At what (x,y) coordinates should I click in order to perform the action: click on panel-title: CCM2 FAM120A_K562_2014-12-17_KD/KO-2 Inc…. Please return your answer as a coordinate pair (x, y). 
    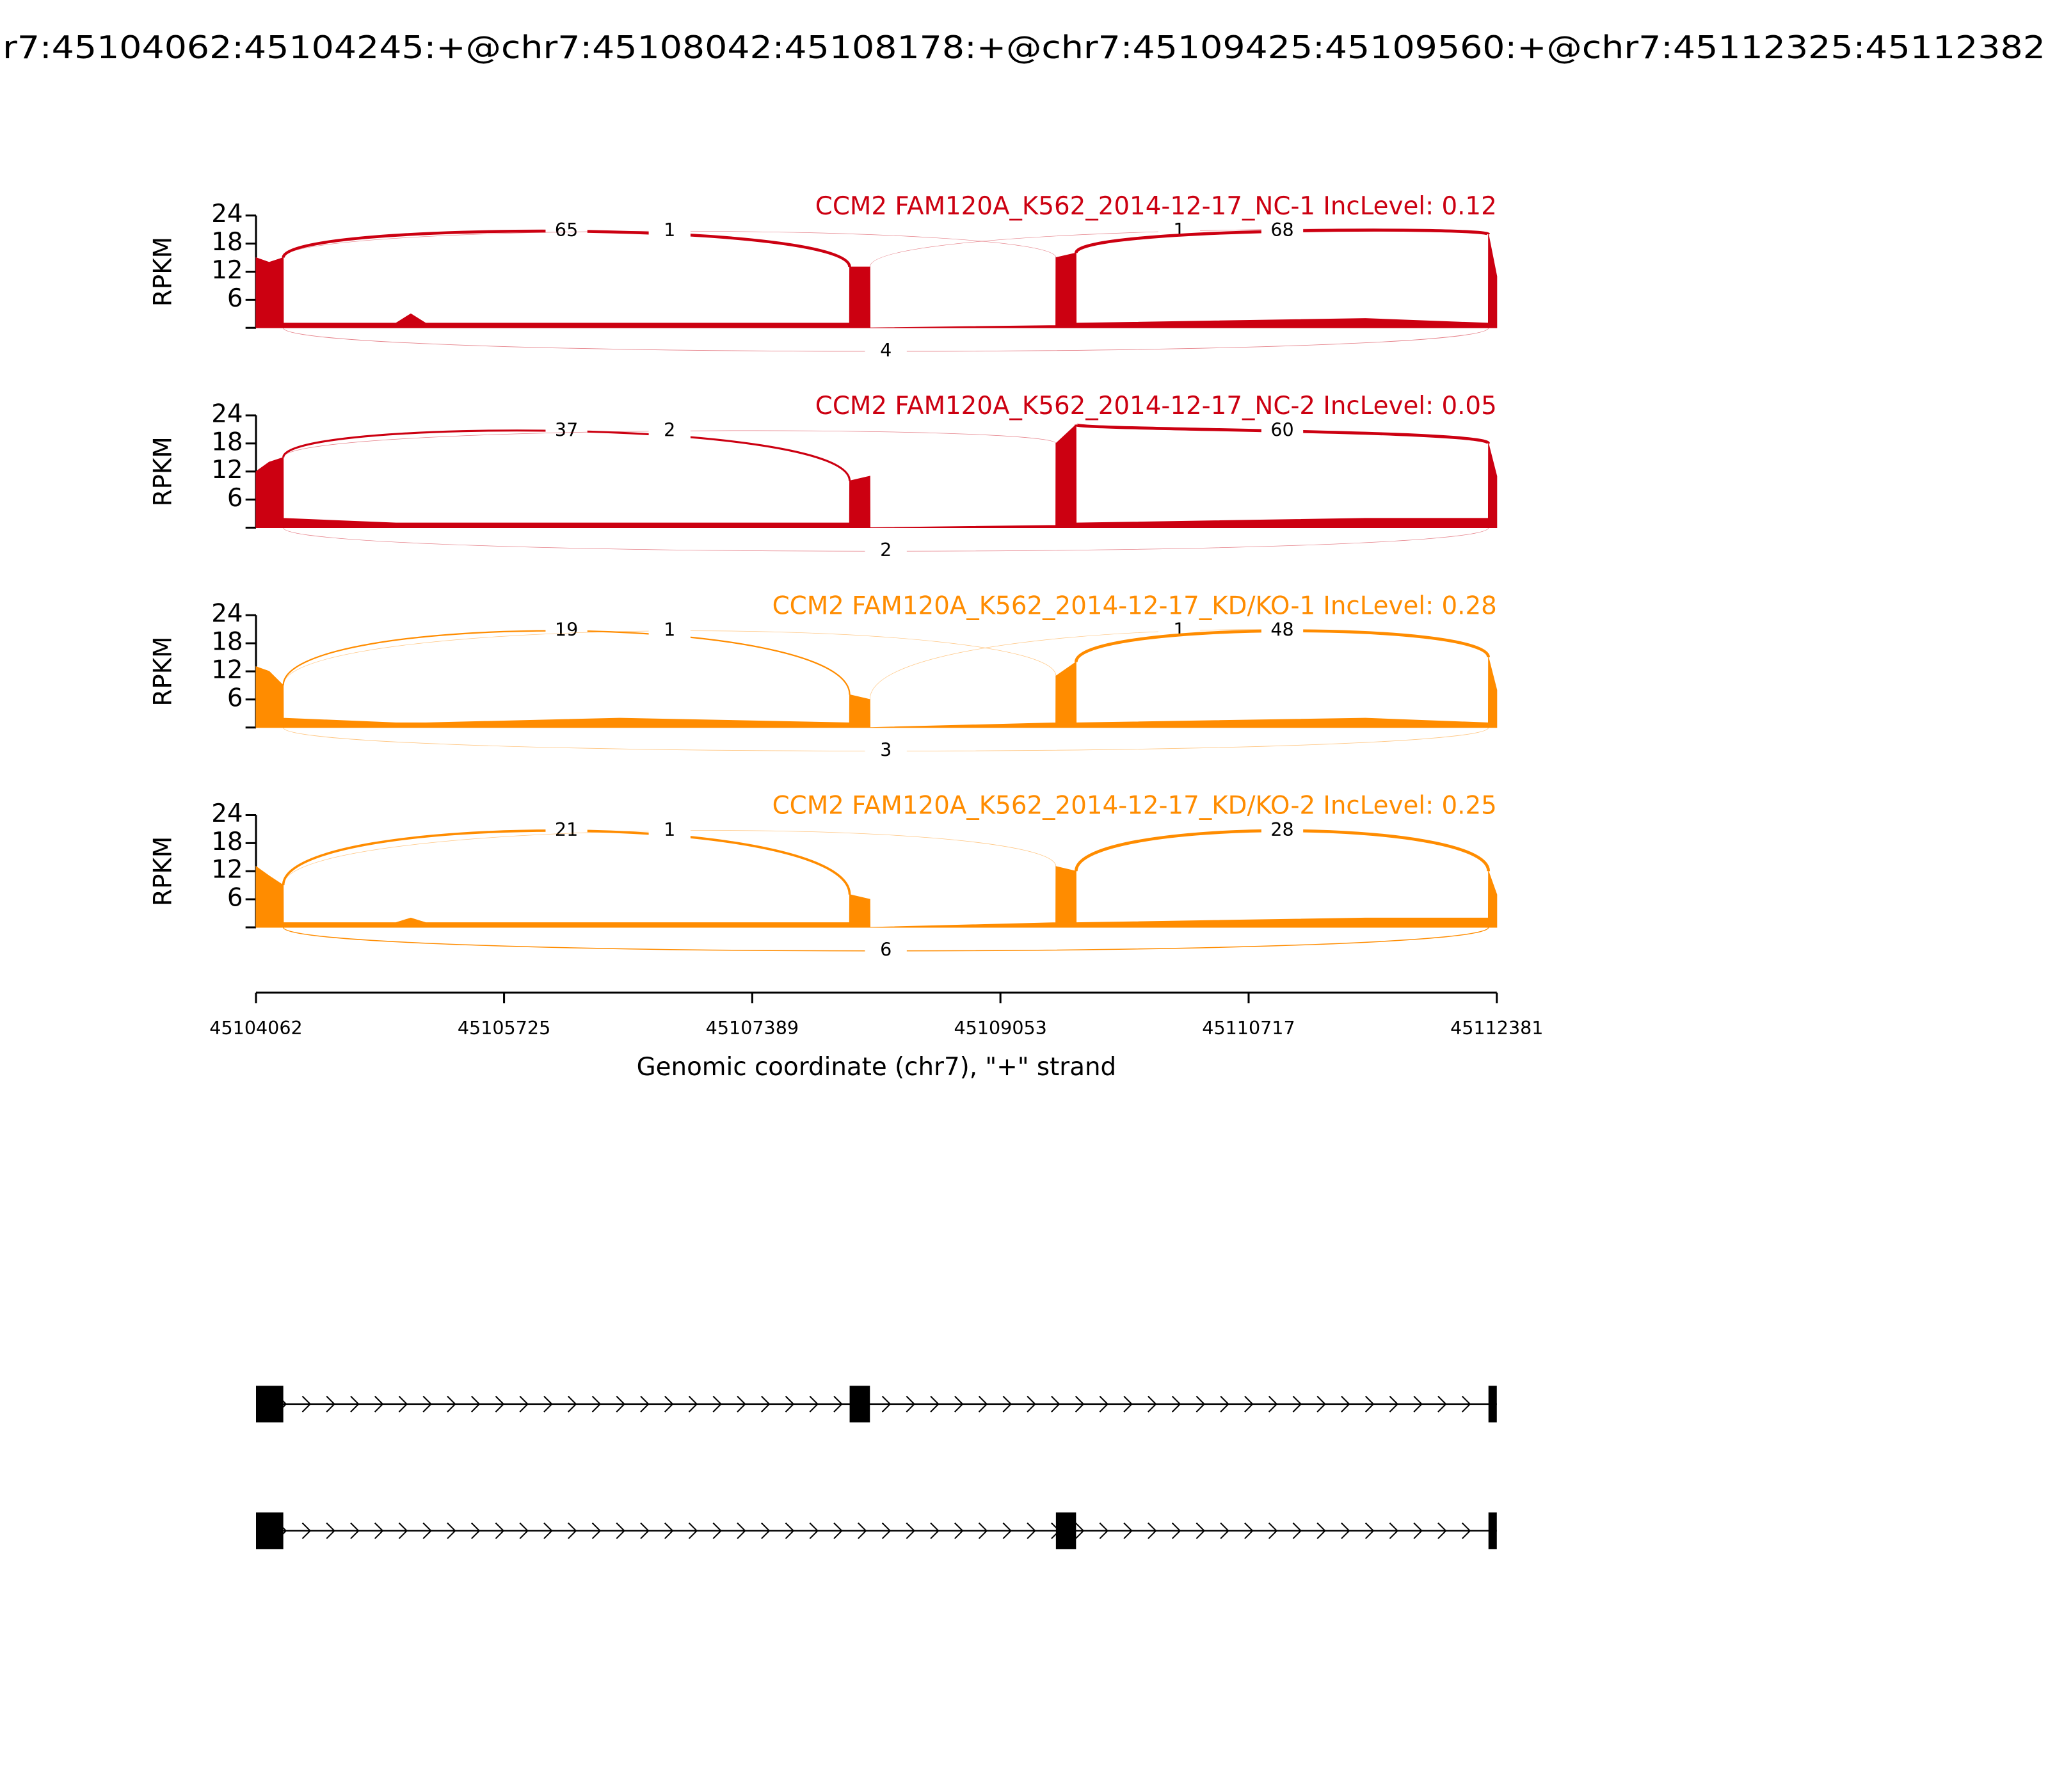
    Looking at the image, I should click on (1134, 806).